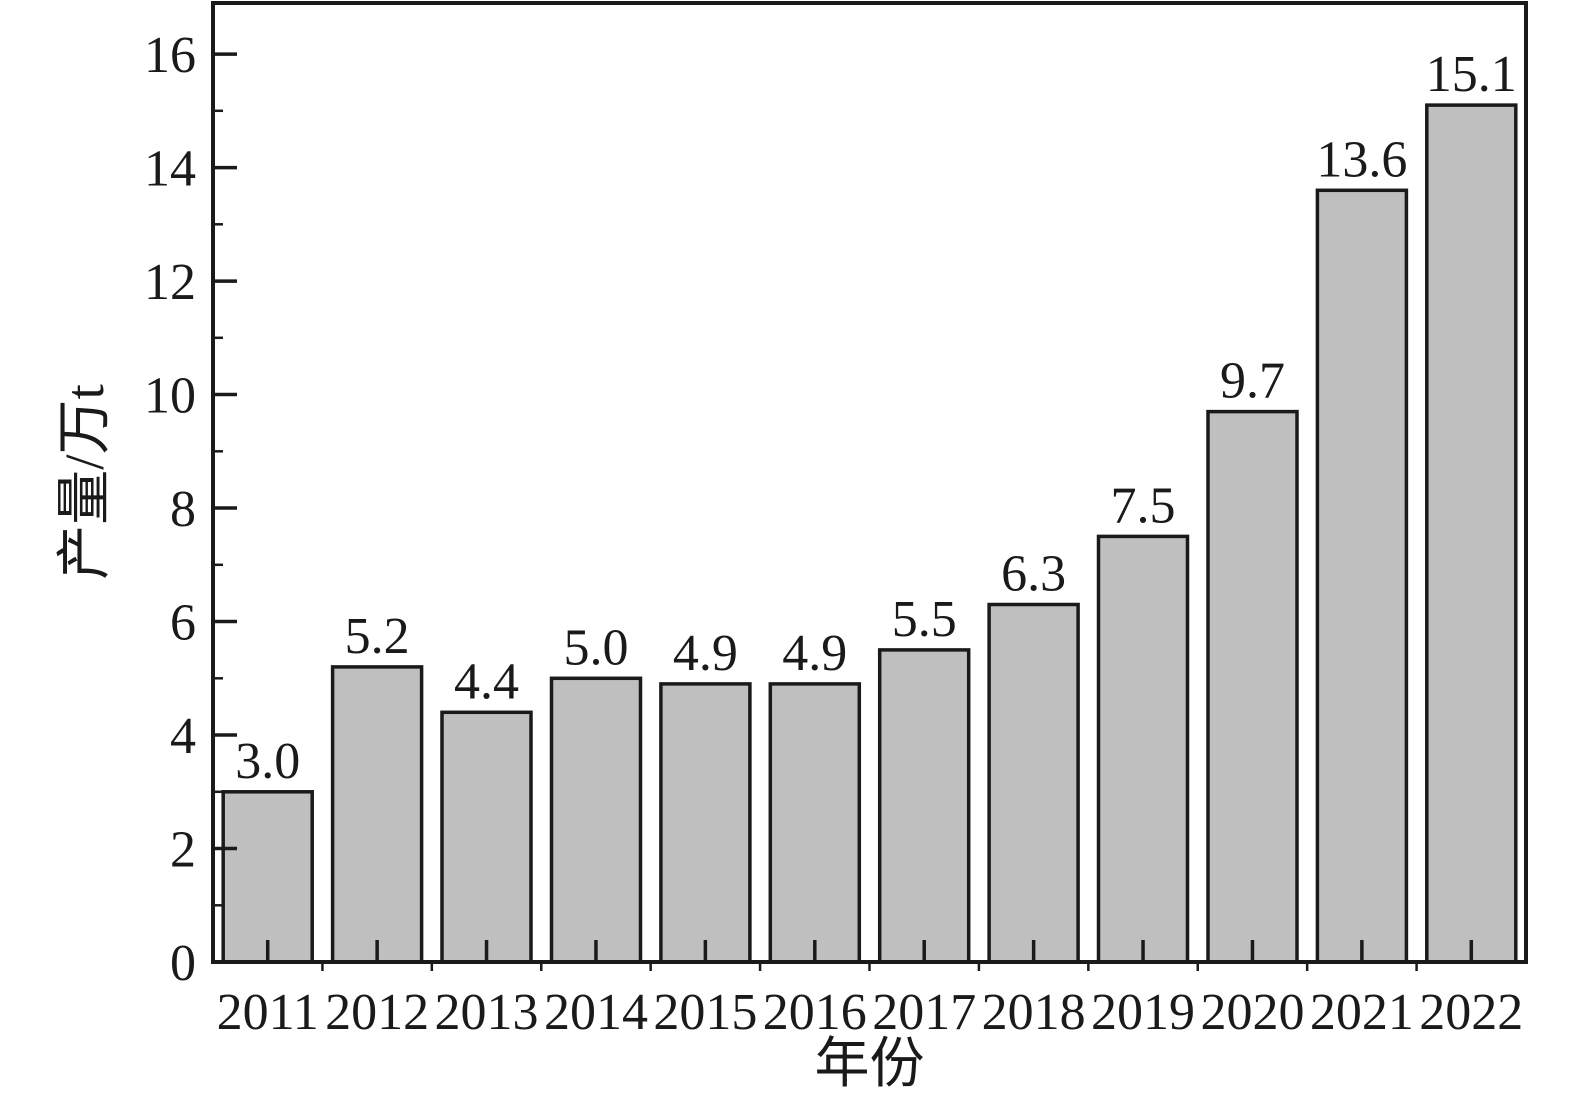 This screenshot has height=1108, width=1575. Describe the element at coordinates (924, 619) in the screenshot. I see `bar-value-label: 5.5` at that location.